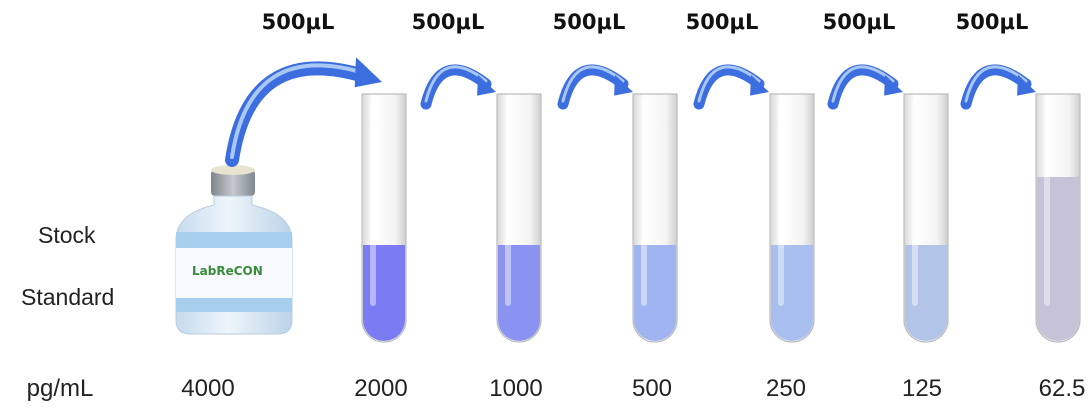 The width and height of the screenshot is (1092, 419). What do you see at coordinates (234, 305) in the screenshot?
I see `bottle-band-bottom` at bounding box center [234, 305].